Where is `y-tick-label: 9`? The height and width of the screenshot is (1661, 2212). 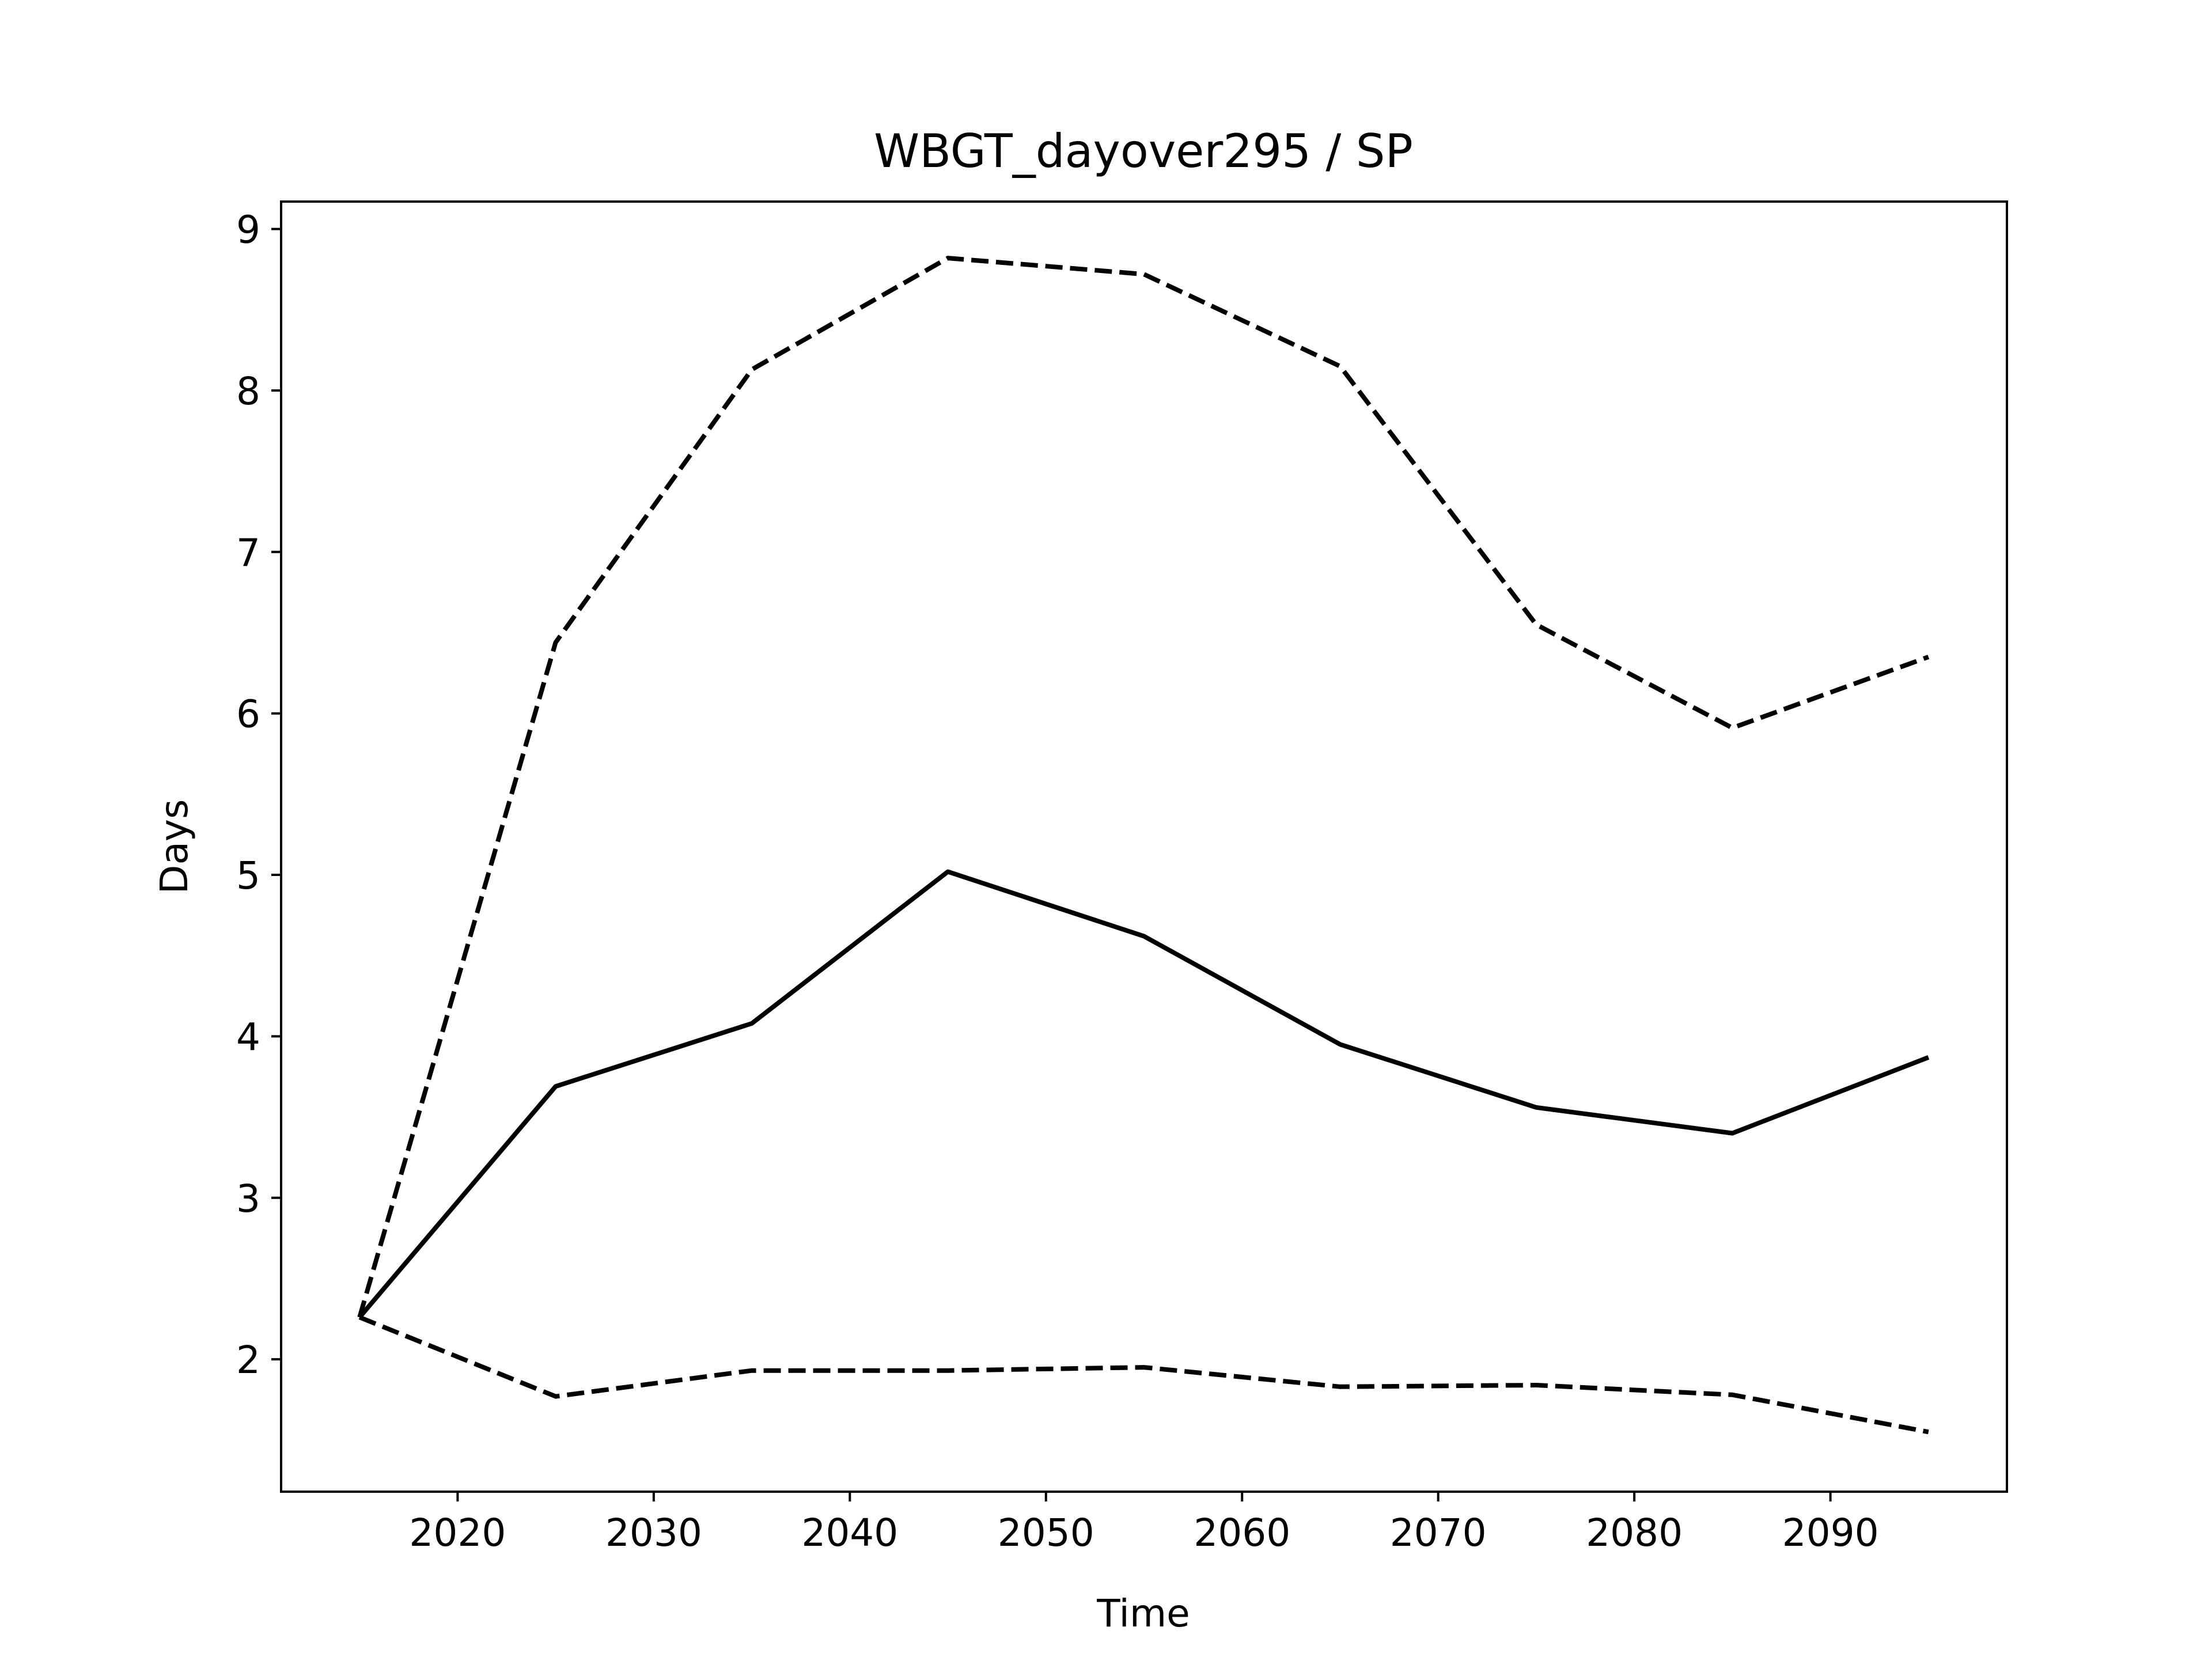 y-tick-label: 9 is located at coordinates (248, 230).